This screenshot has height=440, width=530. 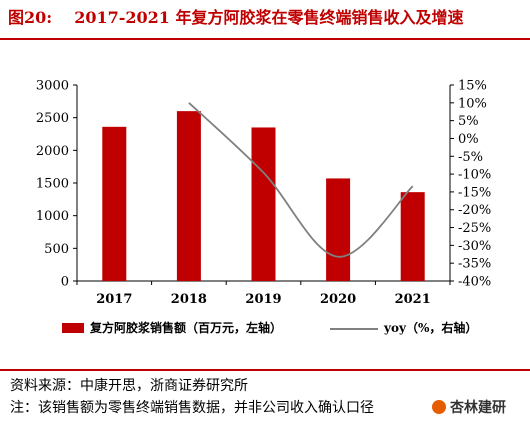 I want to click on bar-2017, so click(x=114, y=204).